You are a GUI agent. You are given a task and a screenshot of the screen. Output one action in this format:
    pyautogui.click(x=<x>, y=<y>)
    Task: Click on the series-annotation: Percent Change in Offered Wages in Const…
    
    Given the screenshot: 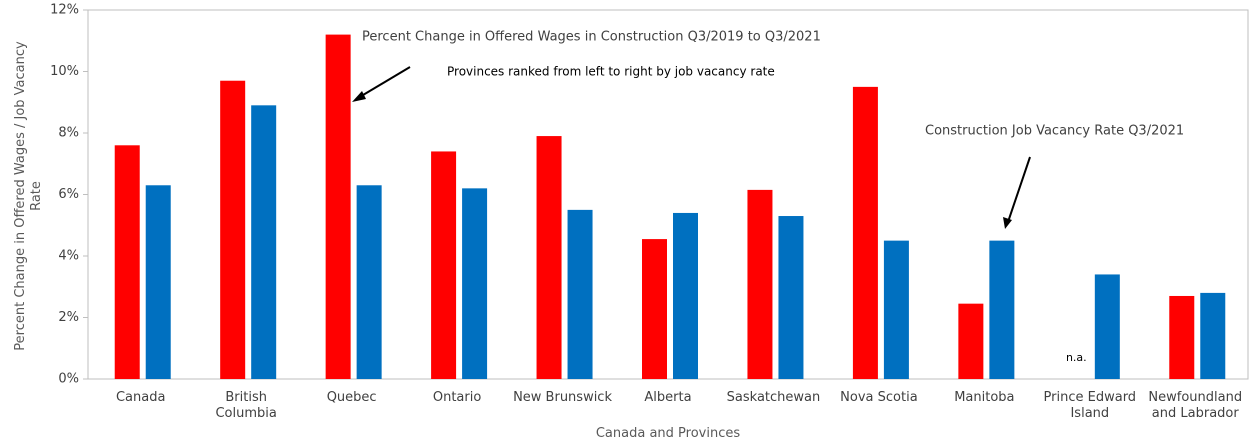 What is the action you would take?
    pyautogui.click(x=591, y=37)
    